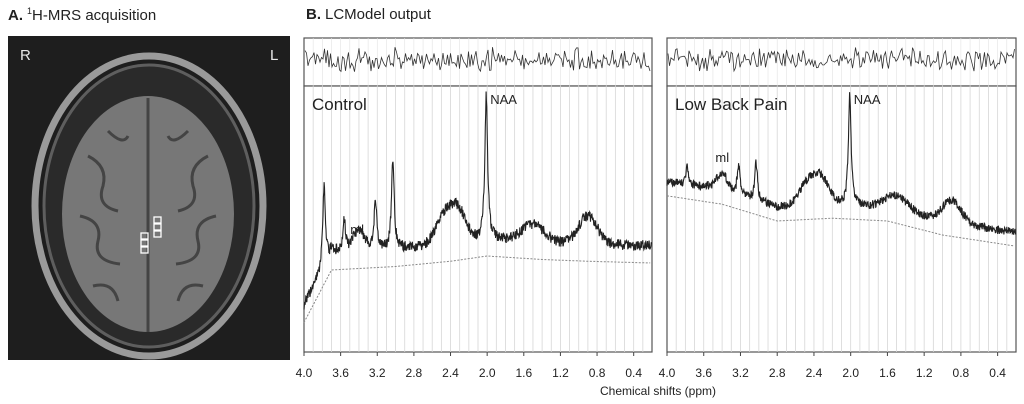 Image resolution: width=1024 pixels, height=404 pixels. I want to click on panel-a-letter: A., so click(15, 15).